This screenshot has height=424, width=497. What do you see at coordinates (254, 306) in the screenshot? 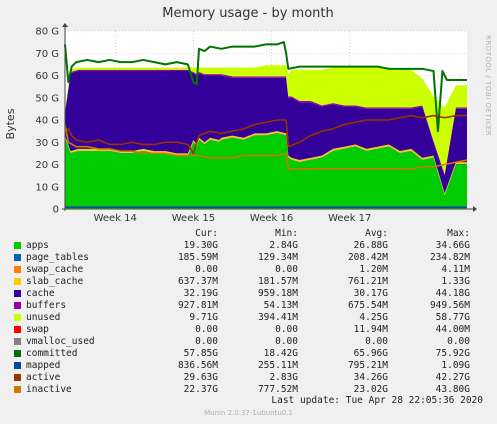
I see `legend-row-buffers: buffers 927.81M 54.13M 675.54M 949.56M` at bounding box center [254, 306].